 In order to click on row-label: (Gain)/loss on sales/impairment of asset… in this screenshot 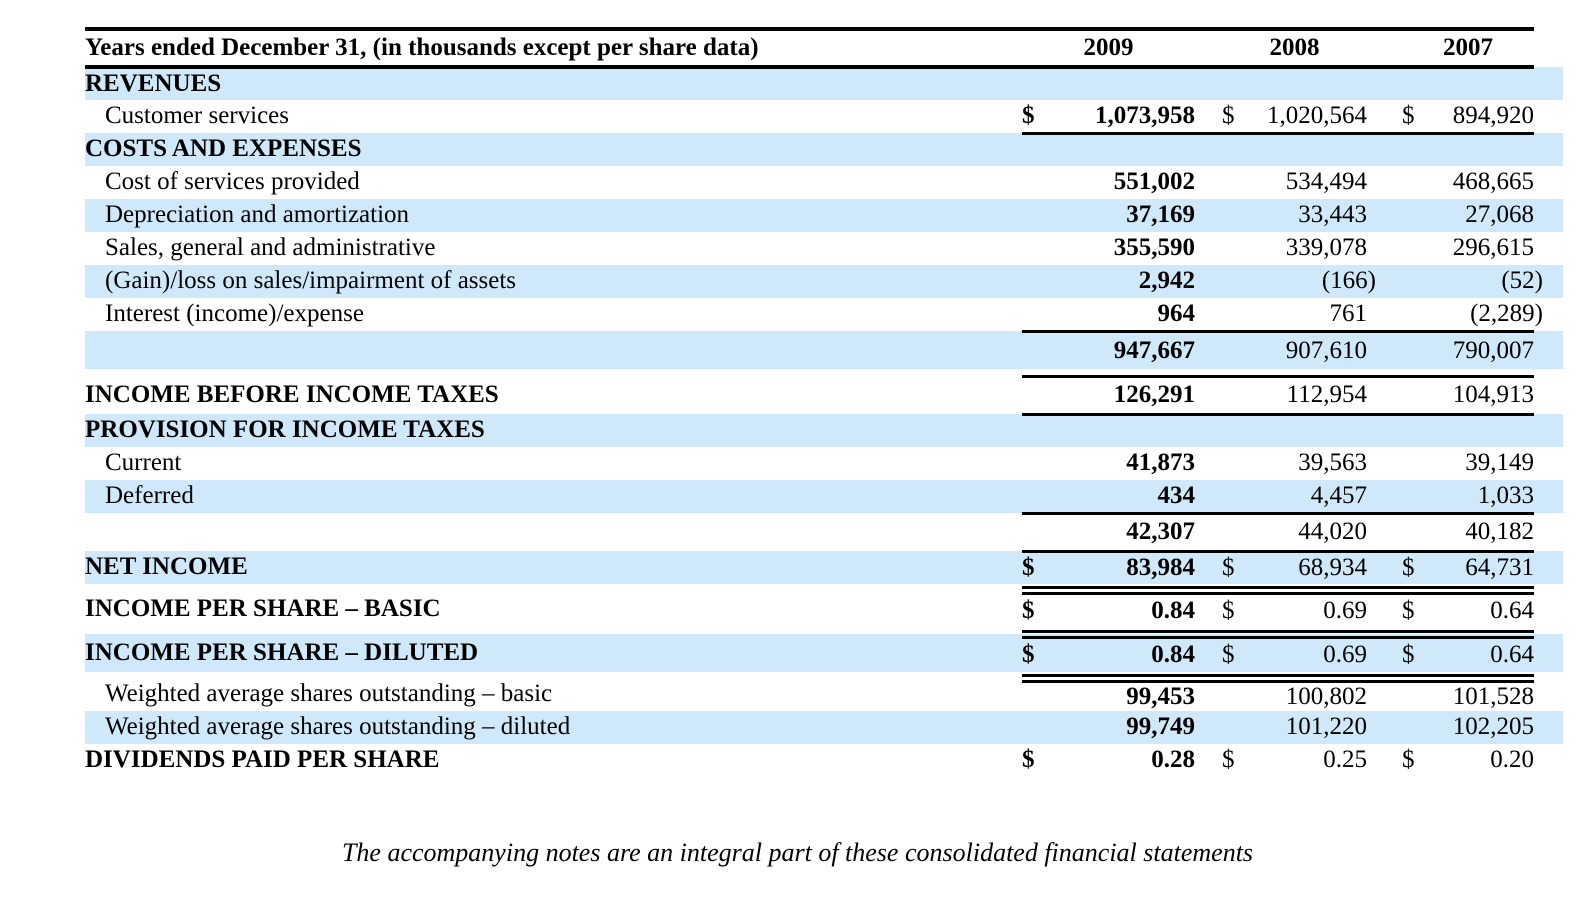, I will do `click(311, 281)`.